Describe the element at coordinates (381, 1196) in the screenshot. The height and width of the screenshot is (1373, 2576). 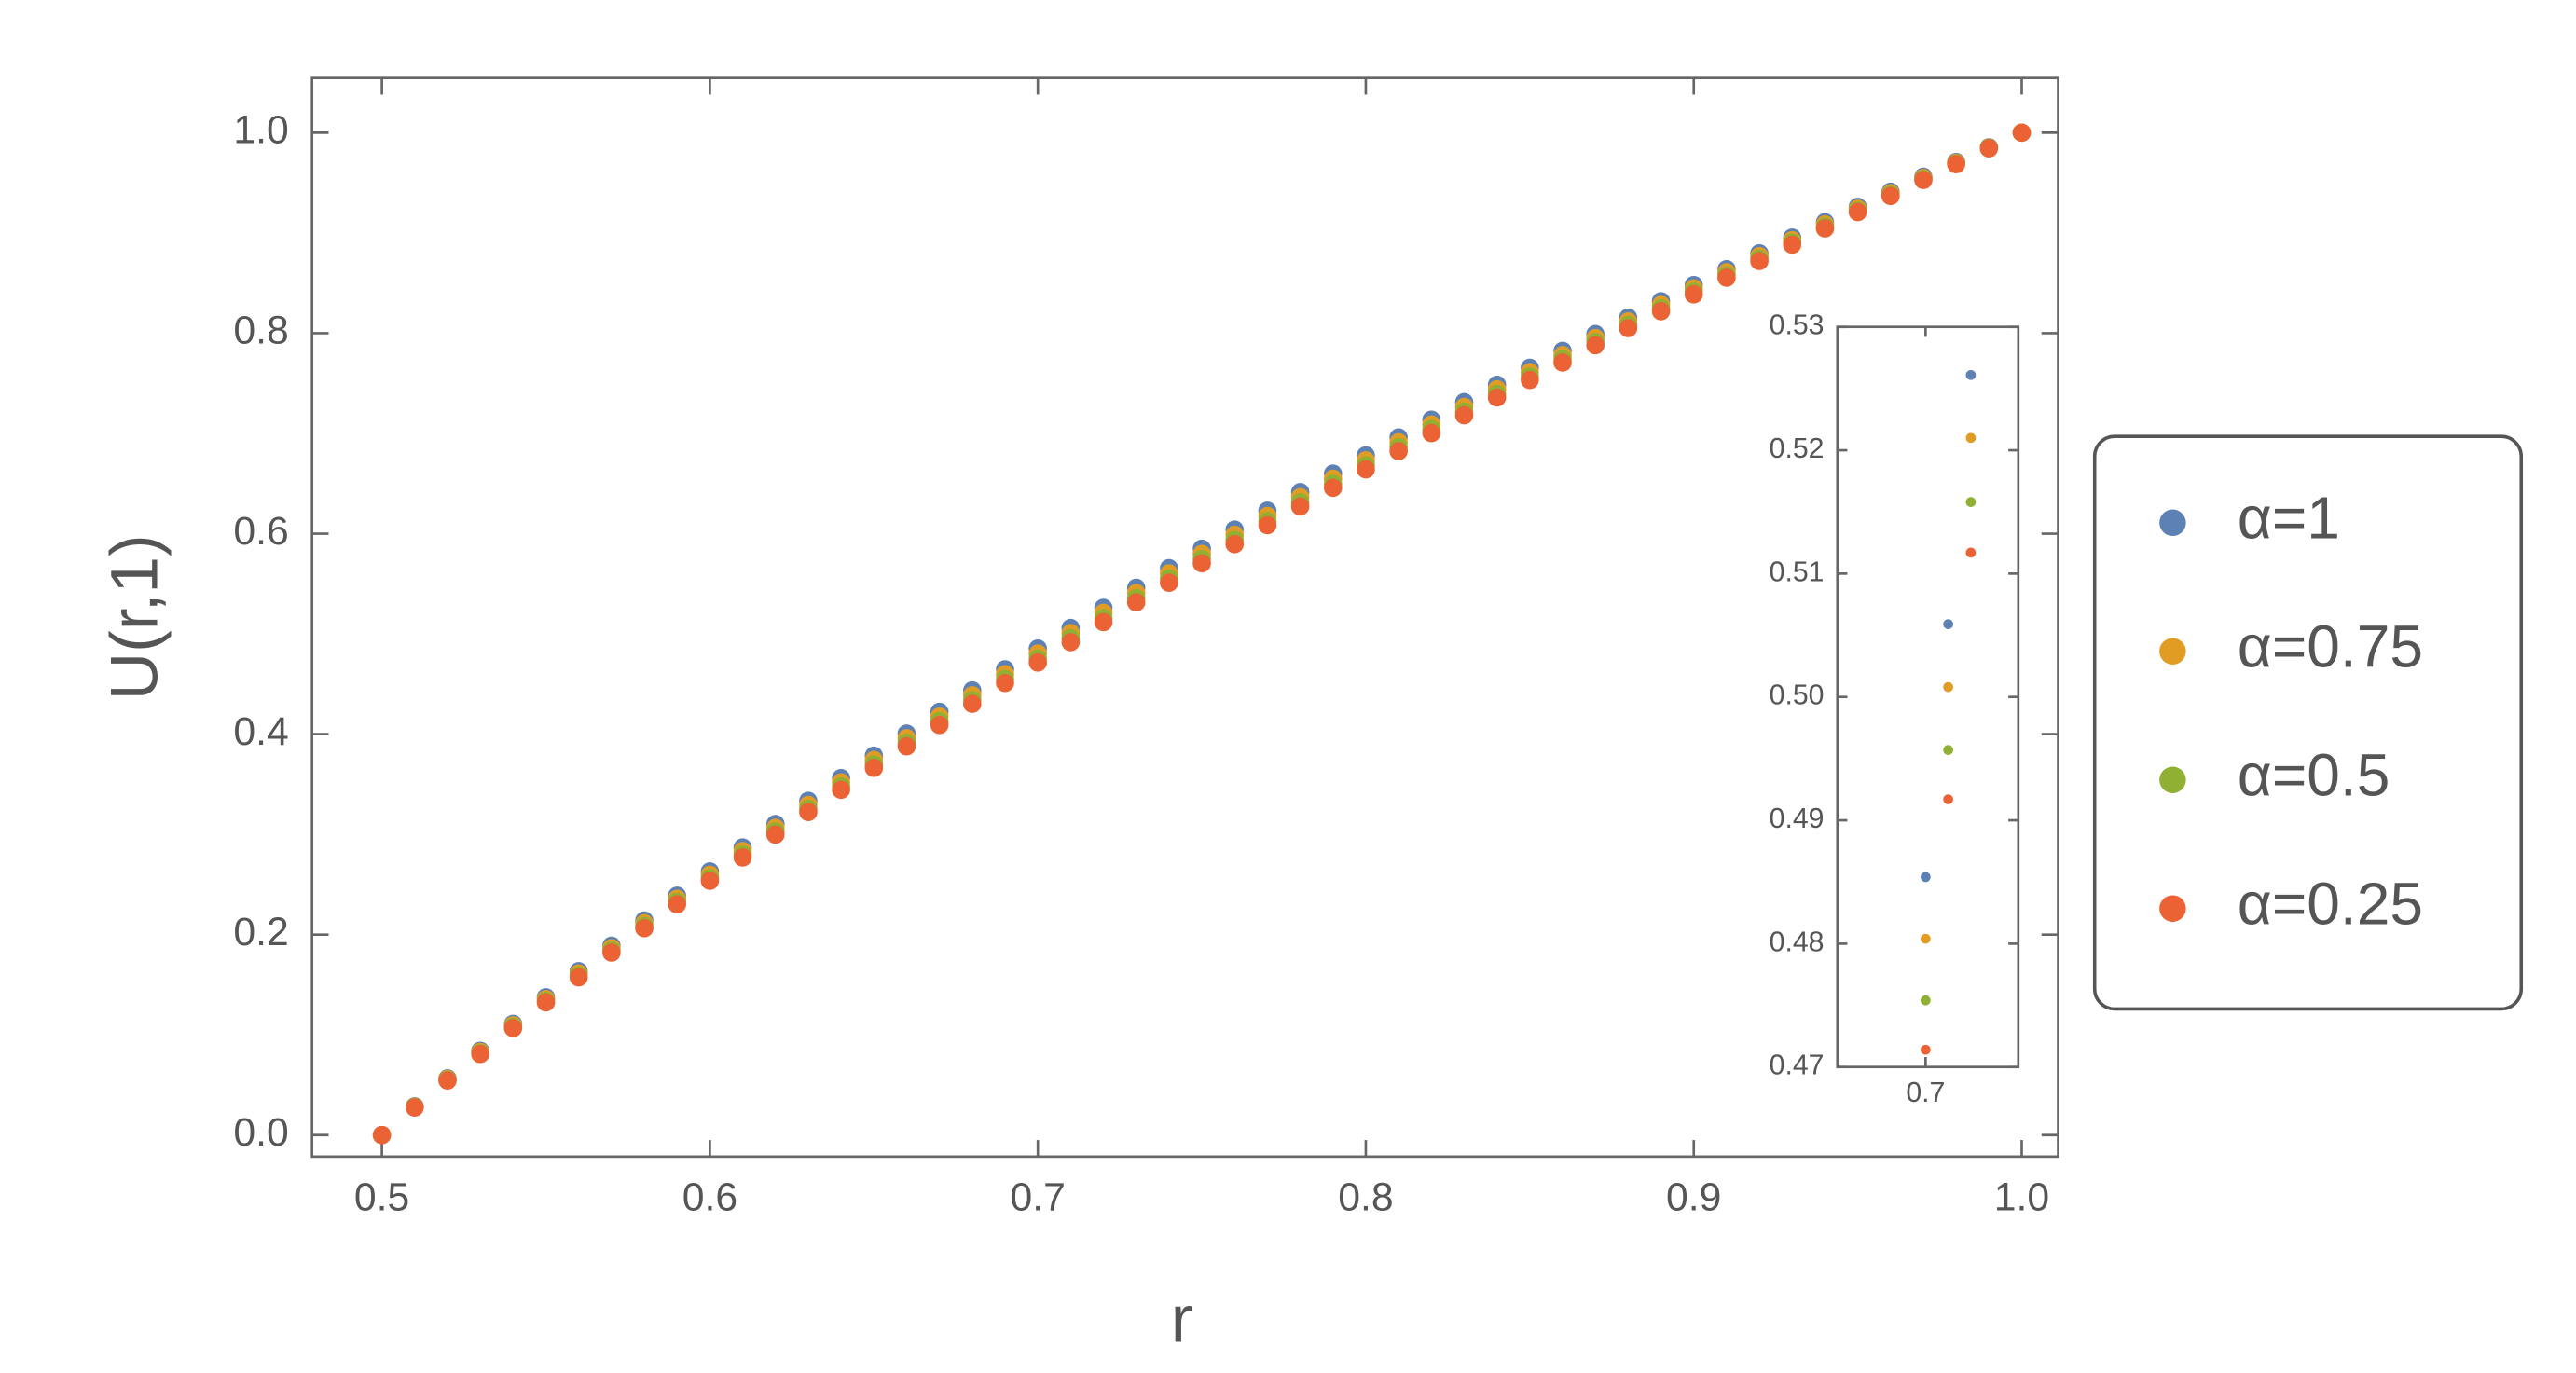
I see `x-tick-label: 0.5` at that location.